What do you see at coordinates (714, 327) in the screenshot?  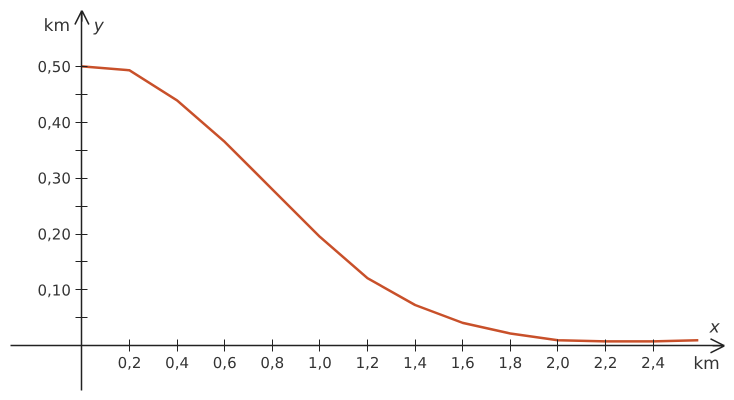 I see `x-axis-title: x` at bounding box center [714, 327].